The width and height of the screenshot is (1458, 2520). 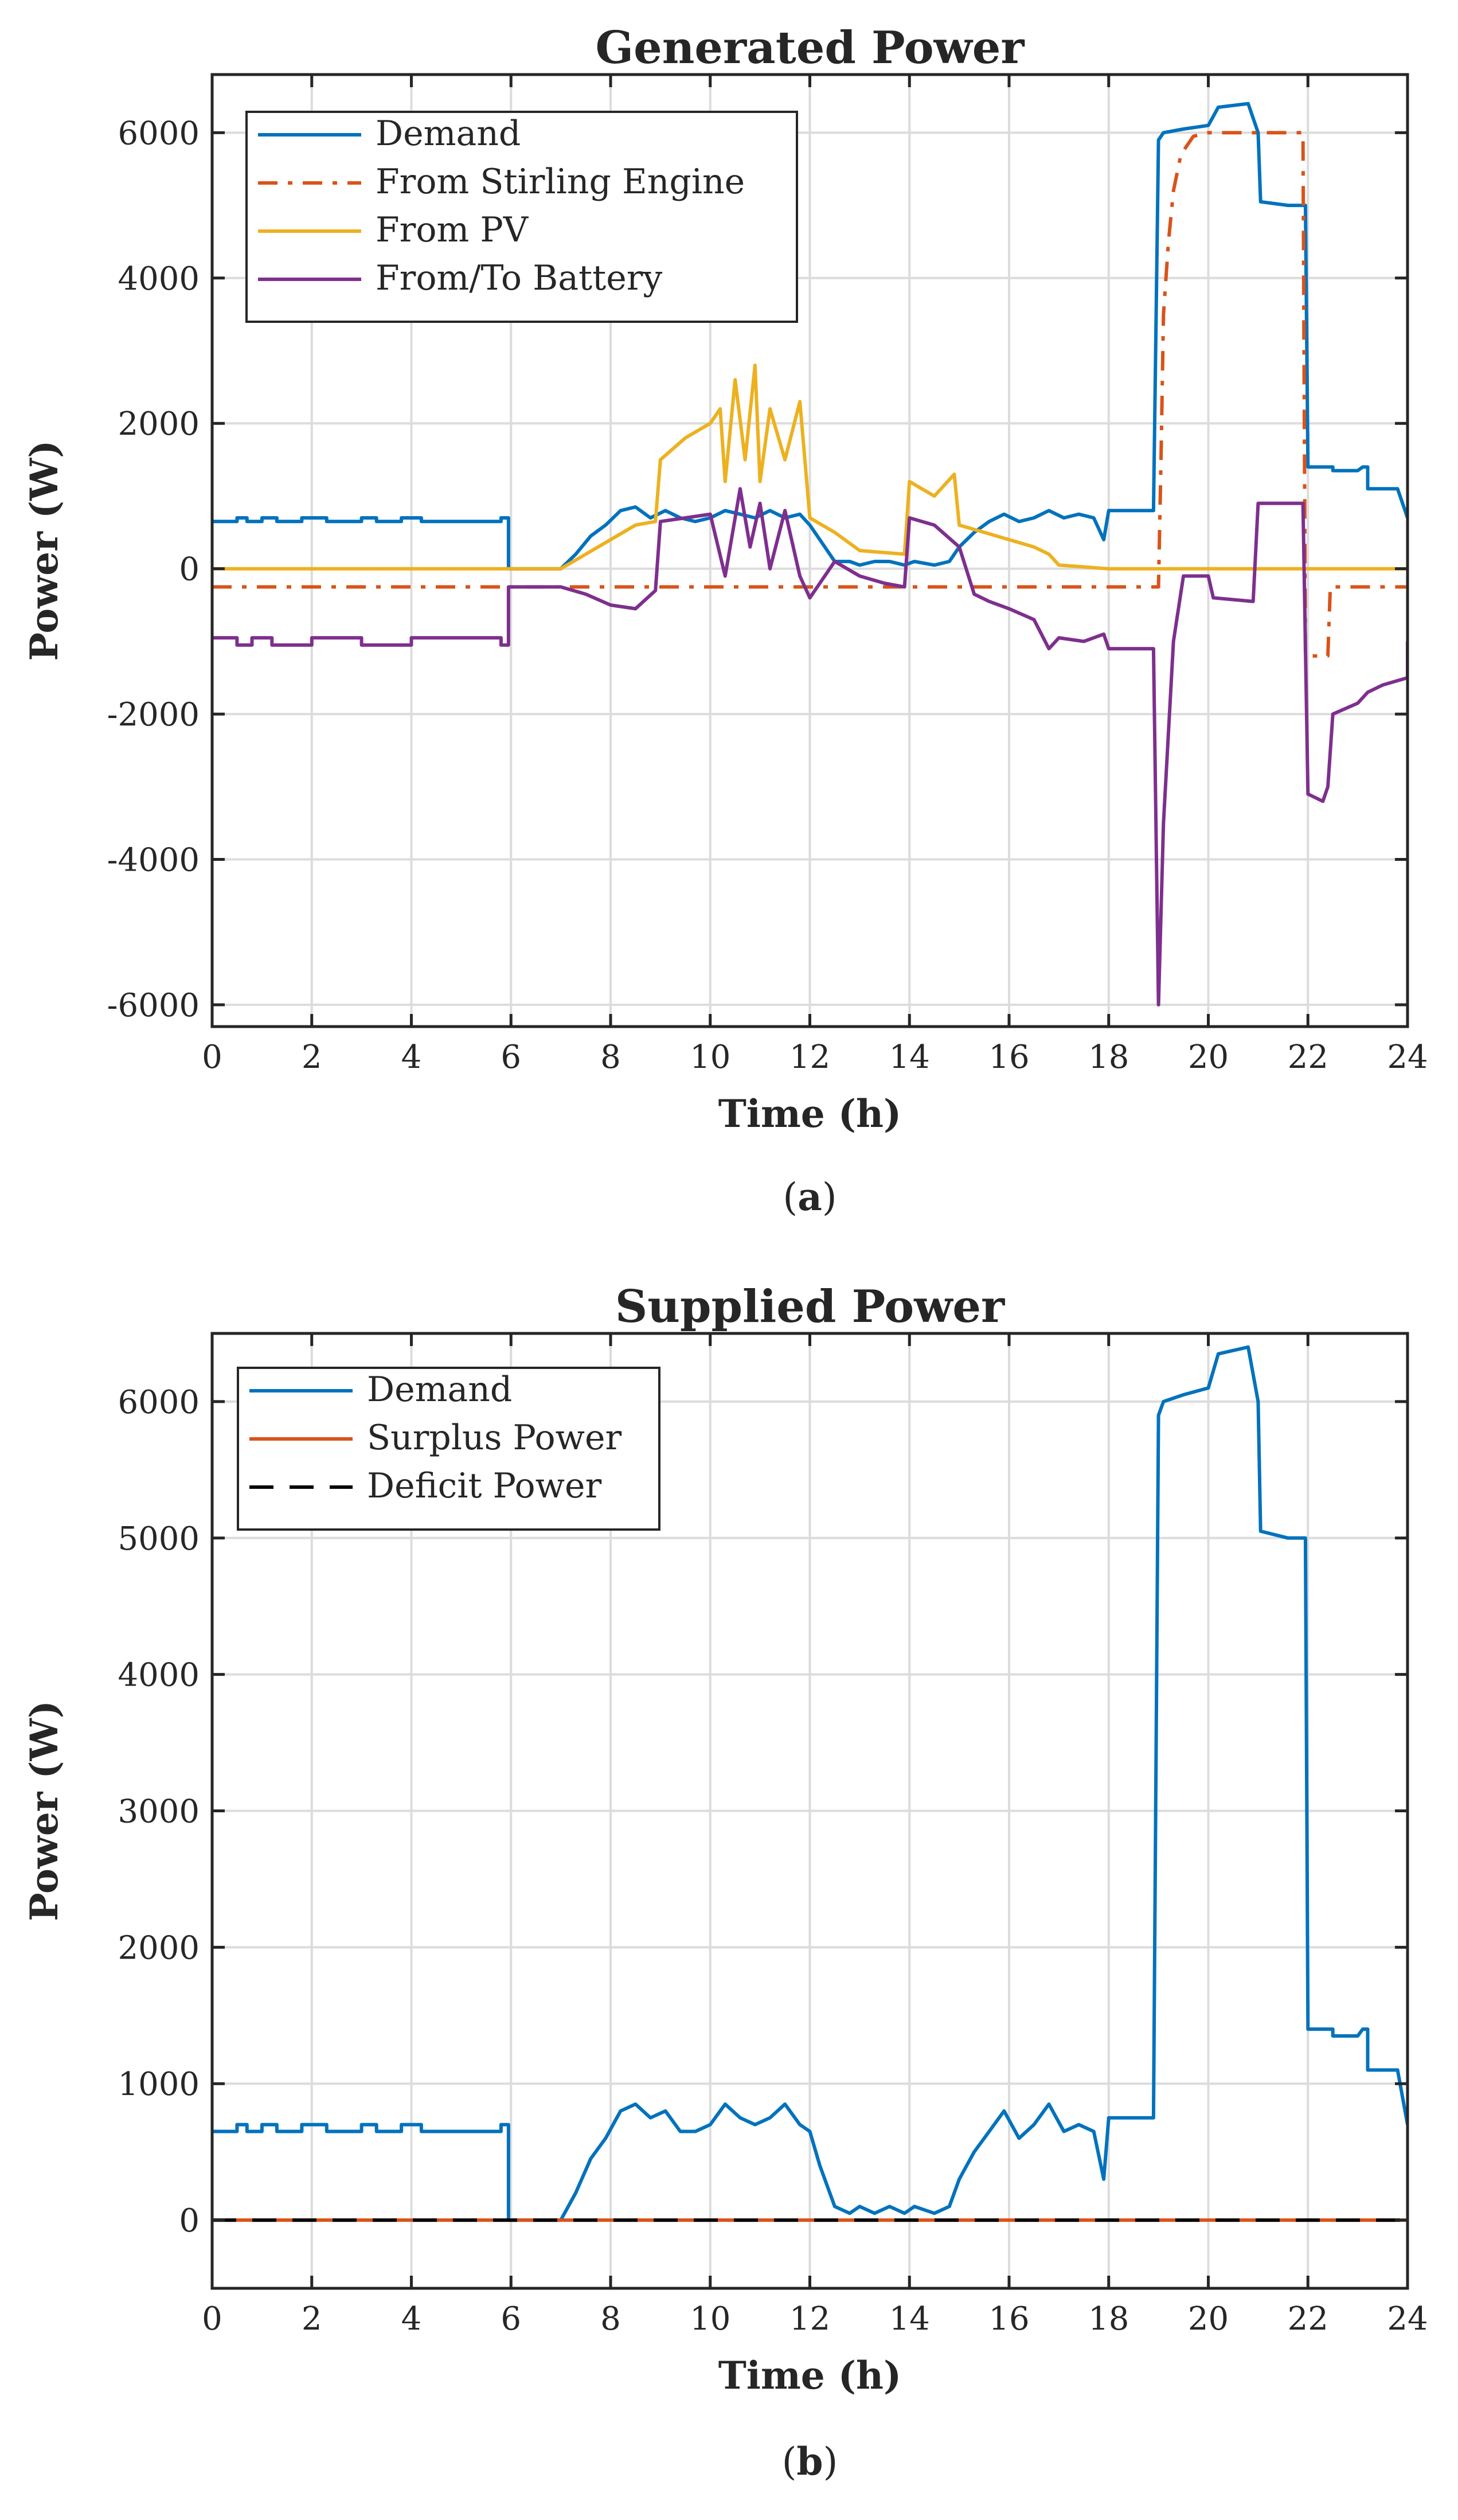 What do you see at coordinates (610, 1057) in the screenshot?
I see `chart0-xtick-label-8: 8` at bounding box center [610, 1057].